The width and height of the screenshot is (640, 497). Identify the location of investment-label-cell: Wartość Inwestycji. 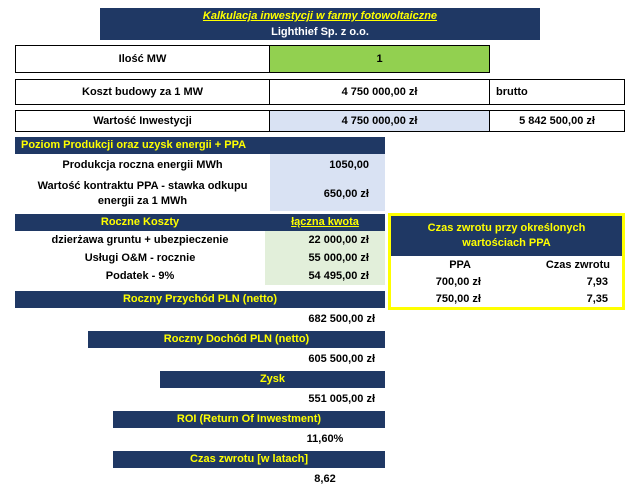
(142, 121).